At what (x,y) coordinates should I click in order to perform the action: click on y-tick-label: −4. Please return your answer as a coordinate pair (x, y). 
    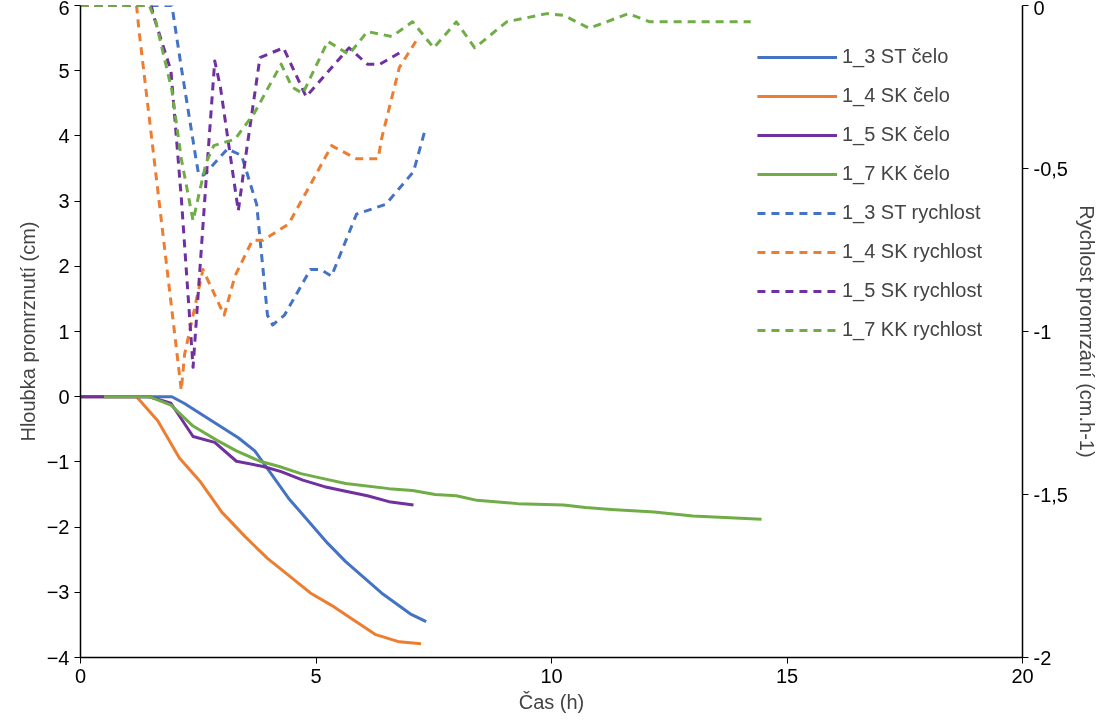
    Looking at the image, I should click on (58, 657).